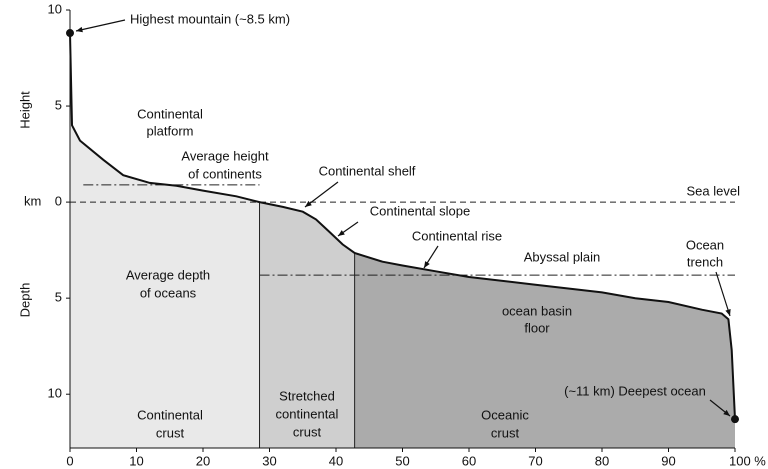  Describe the element at coordinates (307, 413) in the screenshot. I see `region-label: continental` at that location.